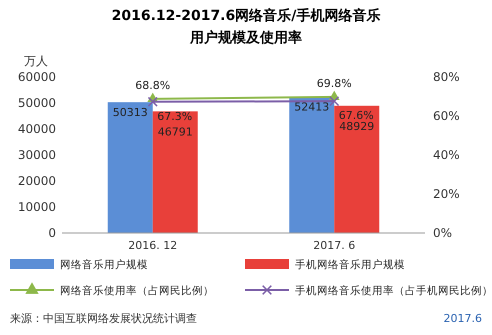 The height and width of the screenshot is (335, 492). Describe the element at coordinates (37, 207) in the screenshot. I see `y-tick-label: 10000` at that location.